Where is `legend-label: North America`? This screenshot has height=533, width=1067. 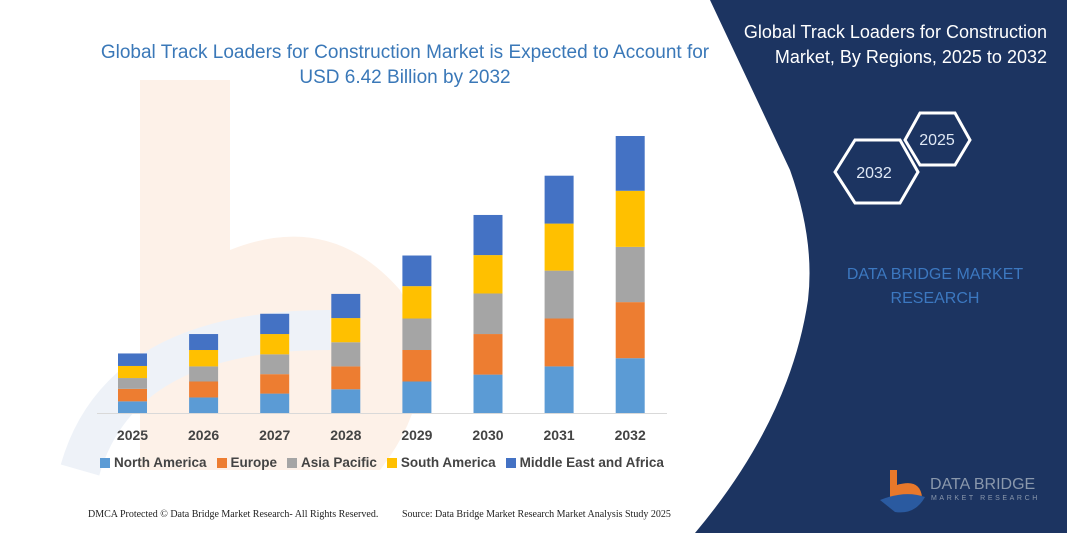
legend-label: North America is located at coordinates (160, 462).